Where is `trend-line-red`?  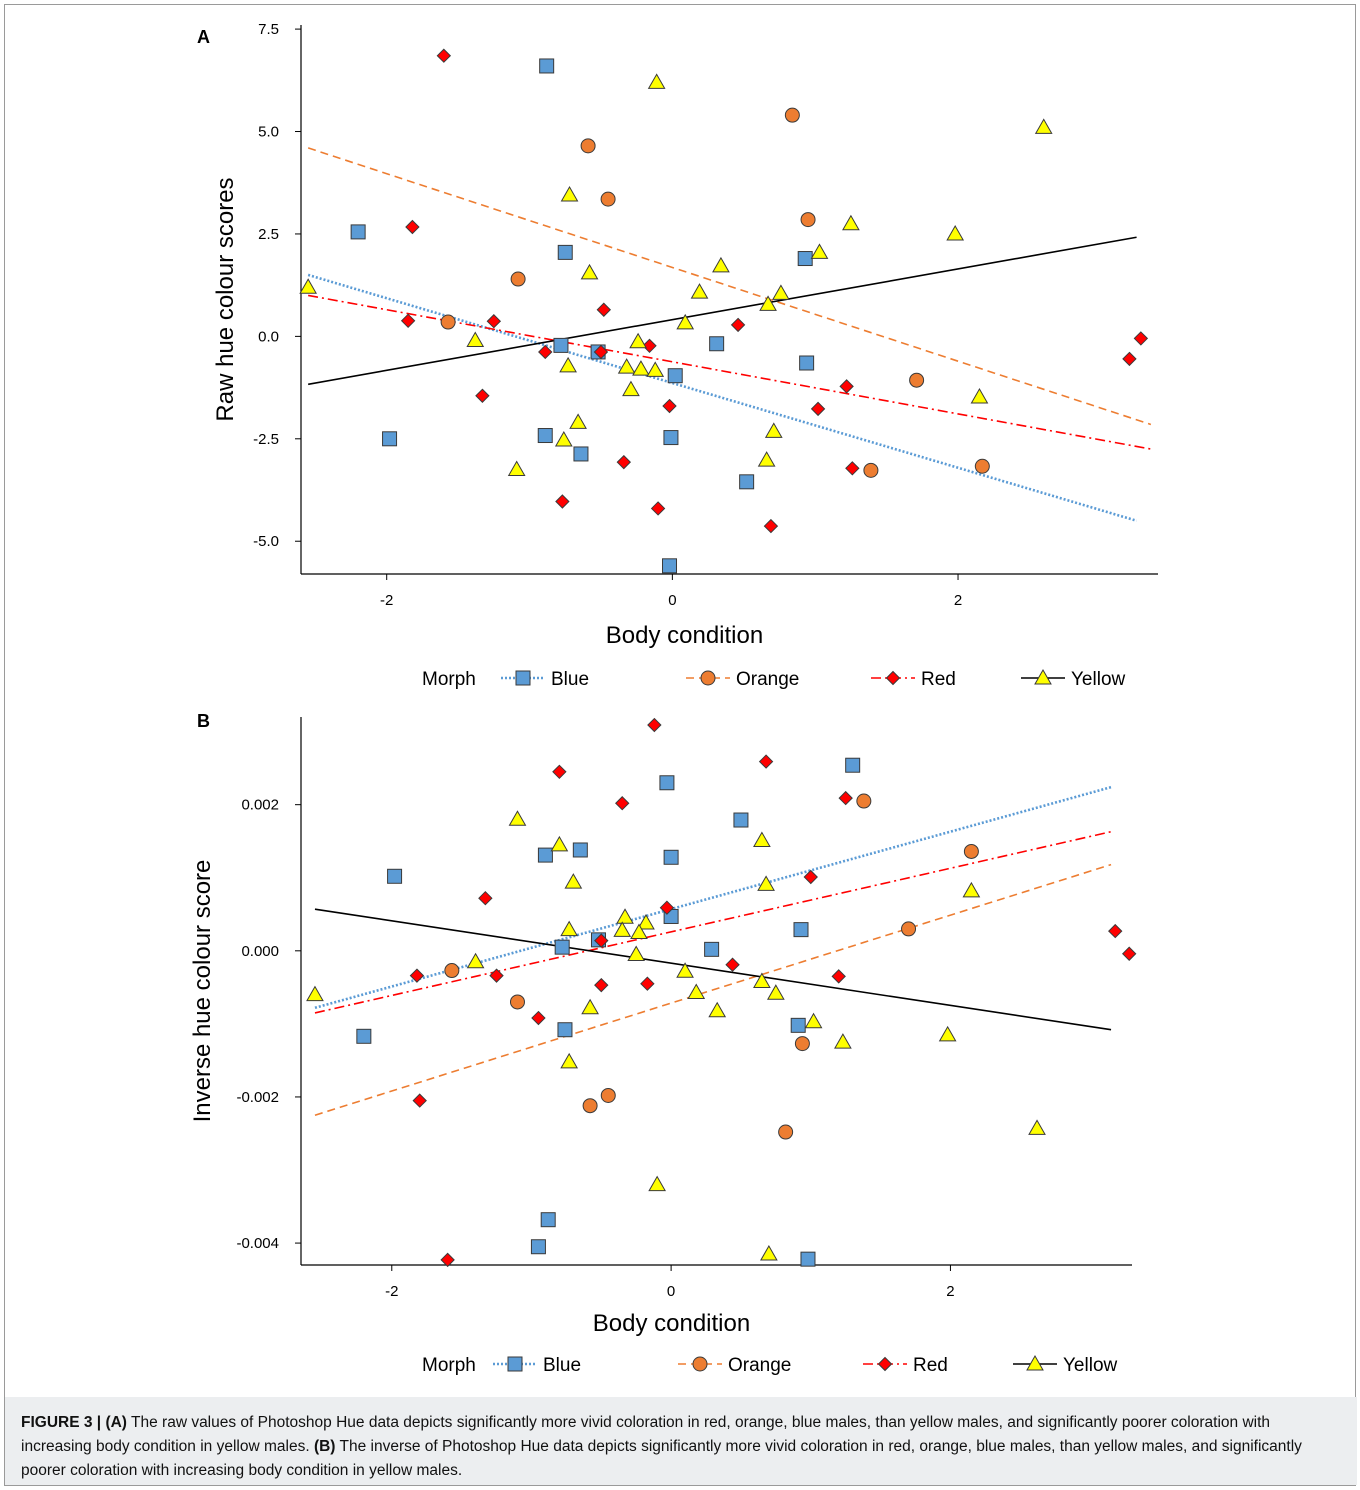
trend-line-red is located at coordinates (713, 922).